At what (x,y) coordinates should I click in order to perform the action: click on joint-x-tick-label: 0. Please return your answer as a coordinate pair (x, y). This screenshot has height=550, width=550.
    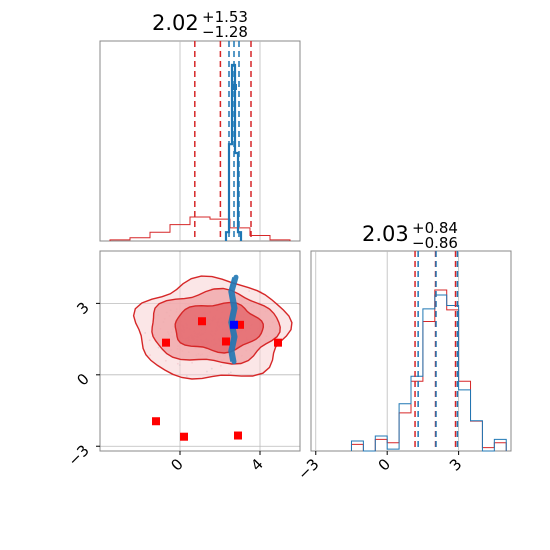
    Looking at the image, I should click on (176, 464).